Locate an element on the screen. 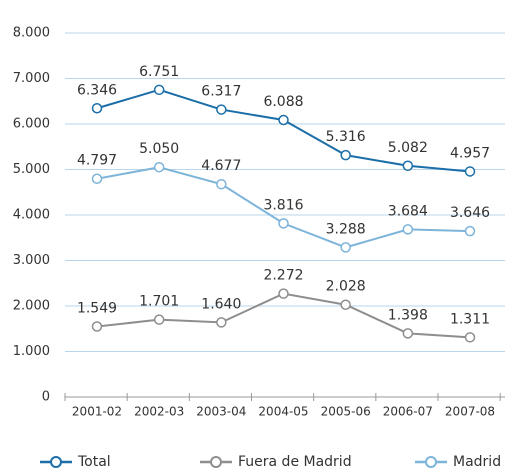  data-label: 1.549 is located at coordinates (97, 309).